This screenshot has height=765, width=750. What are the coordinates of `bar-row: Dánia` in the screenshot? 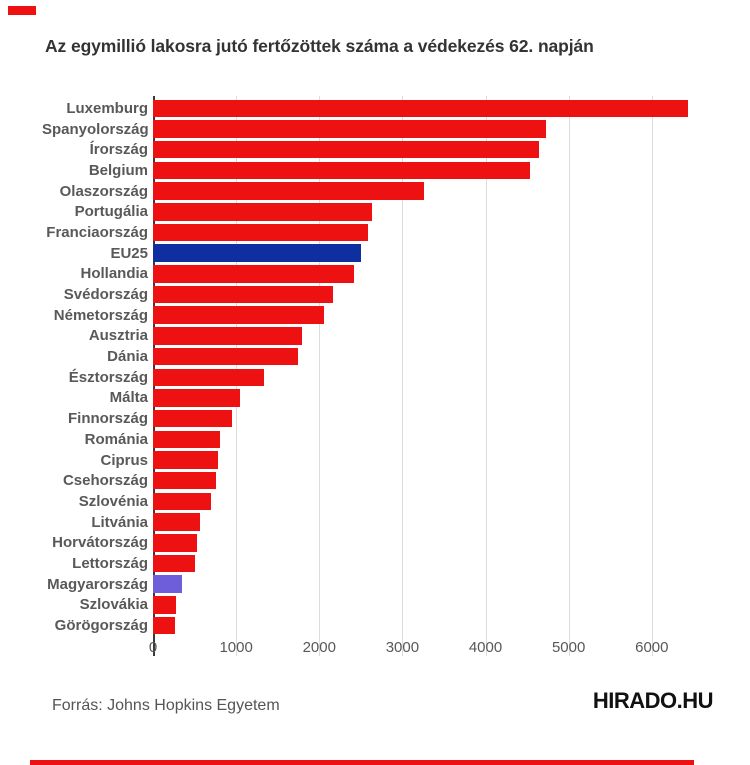 It's located at (376, 356).